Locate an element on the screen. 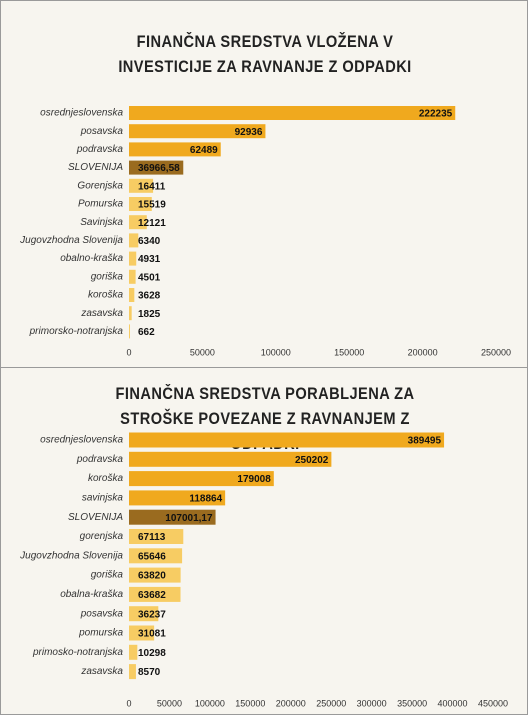 The height and width of the screenshot is (715, 528). value-label: 36966,58 is located at coordinates (159, 168).